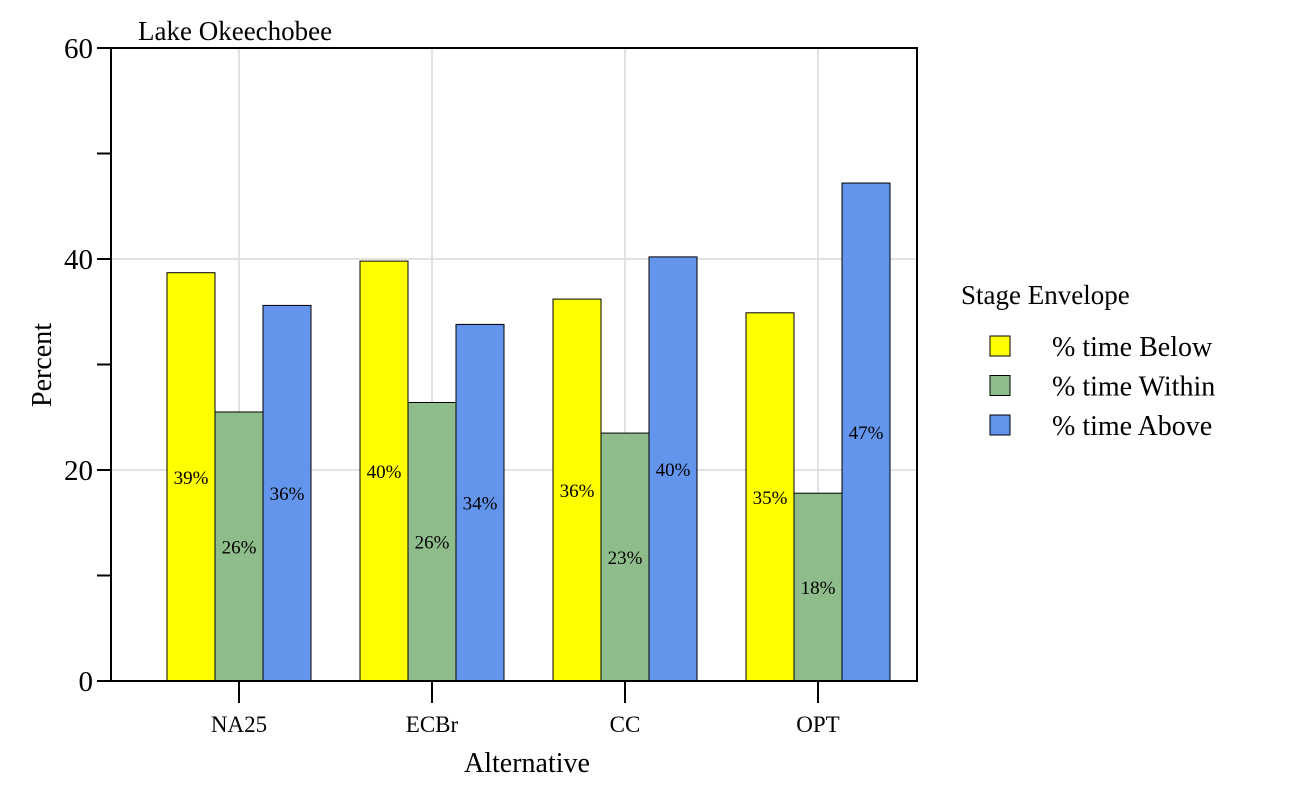 The width and height of the screenshot is (1300, 800). I want to click on bar-value-label: 34%, so click(480, 504).